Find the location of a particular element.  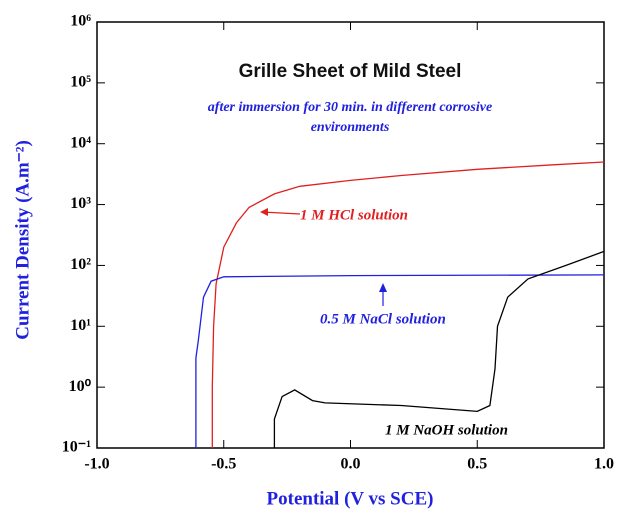

y-tick-label: 10⁰ is located at coordinates (80, 386).